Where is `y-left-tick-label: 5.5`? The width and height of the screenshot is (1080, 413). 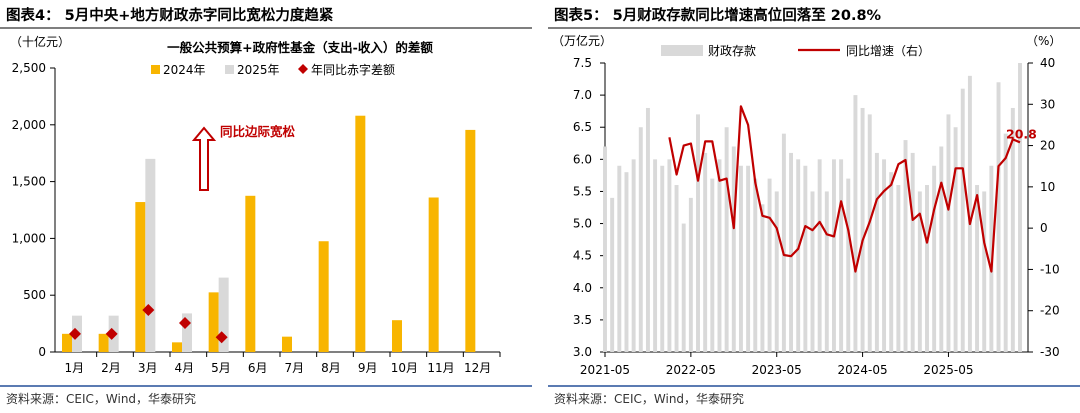
y-left-tick-label: 5.5 is located at coordinates (582, 191).